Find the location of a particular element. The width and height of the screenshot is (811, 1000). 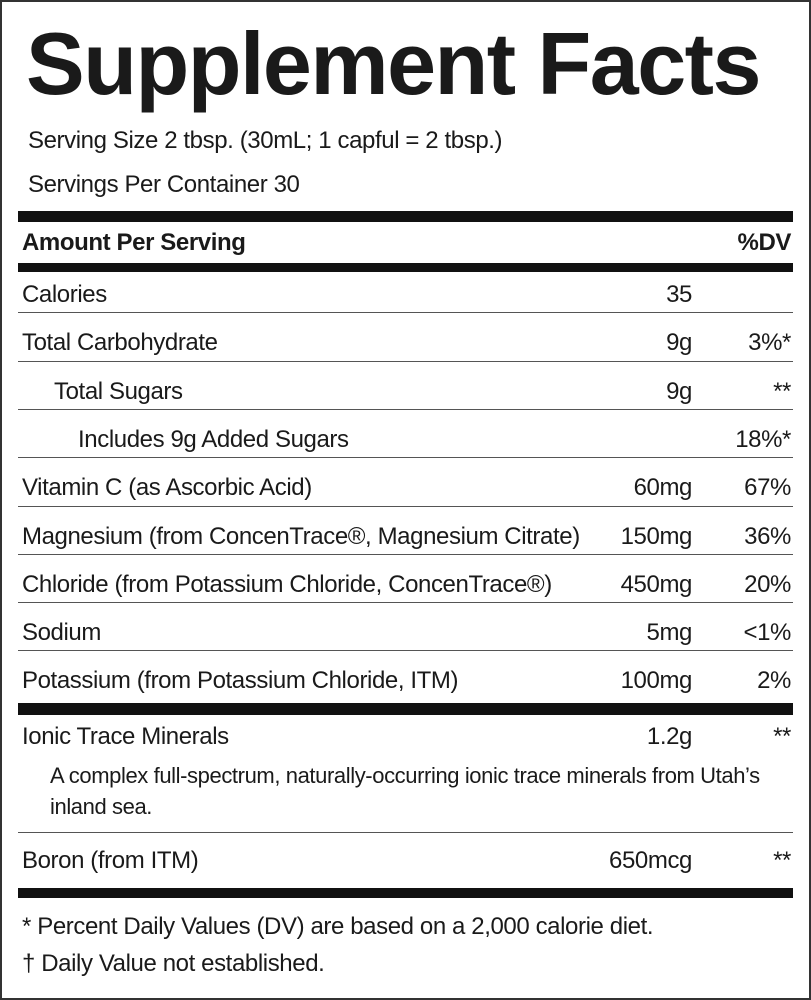

nutrient-name: Vitamin C (as Ascorbic Acid) is located at coordinates (167, 488).